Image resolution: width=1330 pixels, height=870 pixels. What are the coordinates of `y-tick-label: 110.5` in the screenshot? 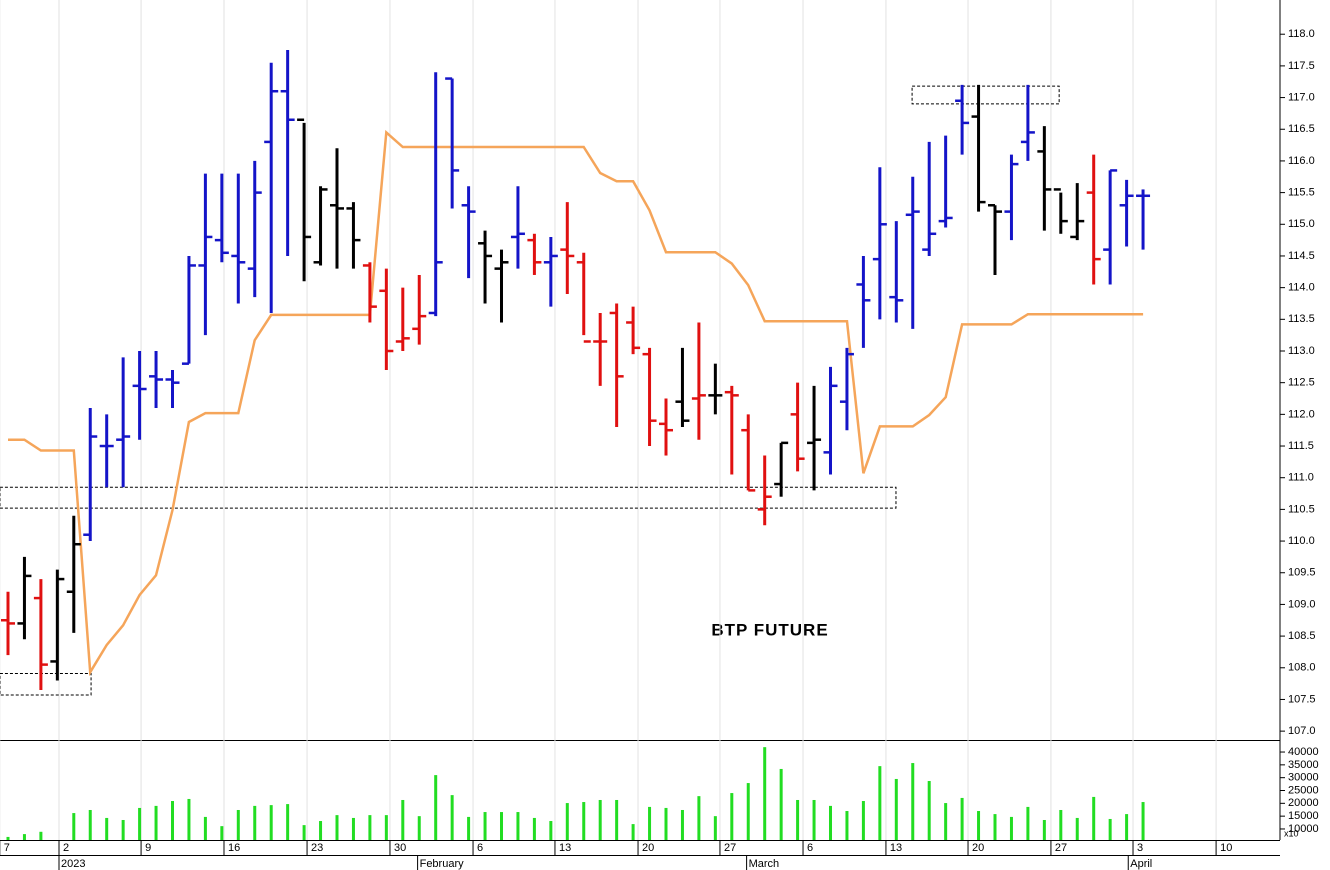 It's located at (1301, 509).